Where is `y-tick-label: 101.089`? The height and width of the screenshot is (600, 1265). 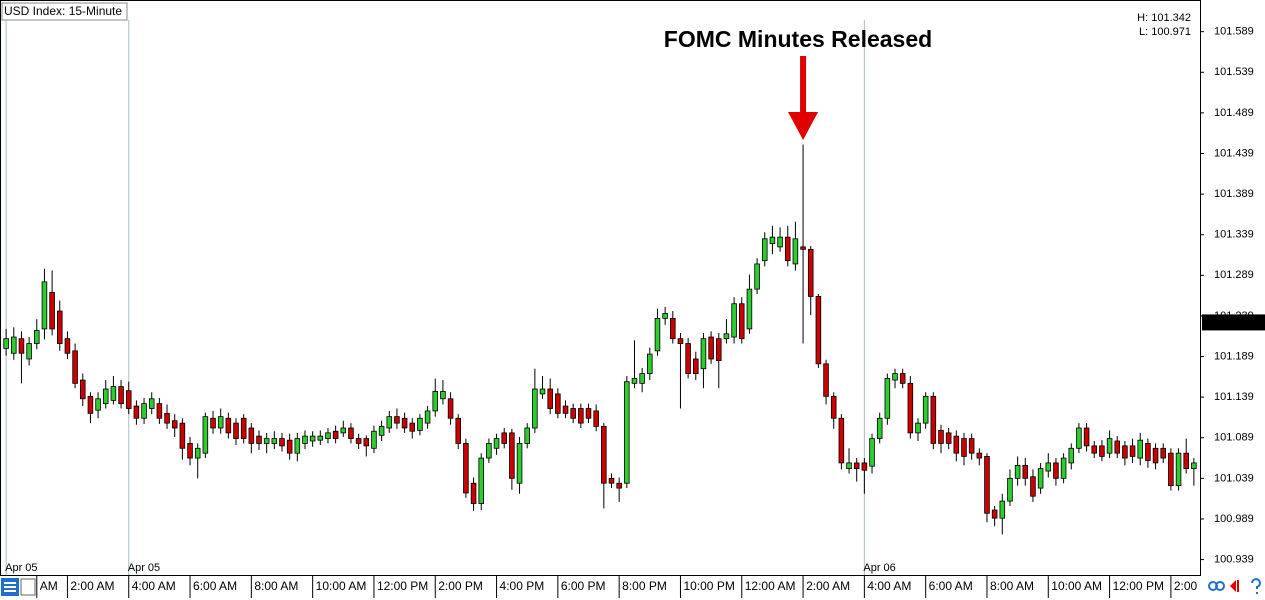
y-tick-label: 101.089 is located at coordinates (1234, 438).